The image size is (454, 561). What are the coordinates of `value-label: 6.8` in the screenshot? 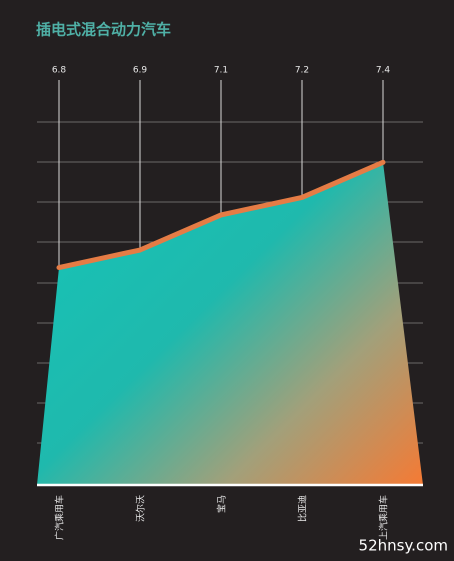 It's located at (59, 71).